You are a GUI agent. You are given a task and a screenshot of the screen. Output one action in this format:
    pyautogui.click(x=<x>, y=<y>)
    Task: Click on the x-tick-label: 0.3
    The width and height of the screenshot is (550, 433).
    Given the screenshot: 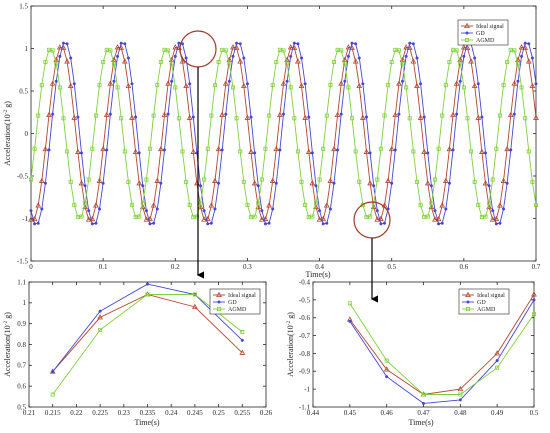 What is the action you would take?
    pyautogui.click(x=247, y=267)
    